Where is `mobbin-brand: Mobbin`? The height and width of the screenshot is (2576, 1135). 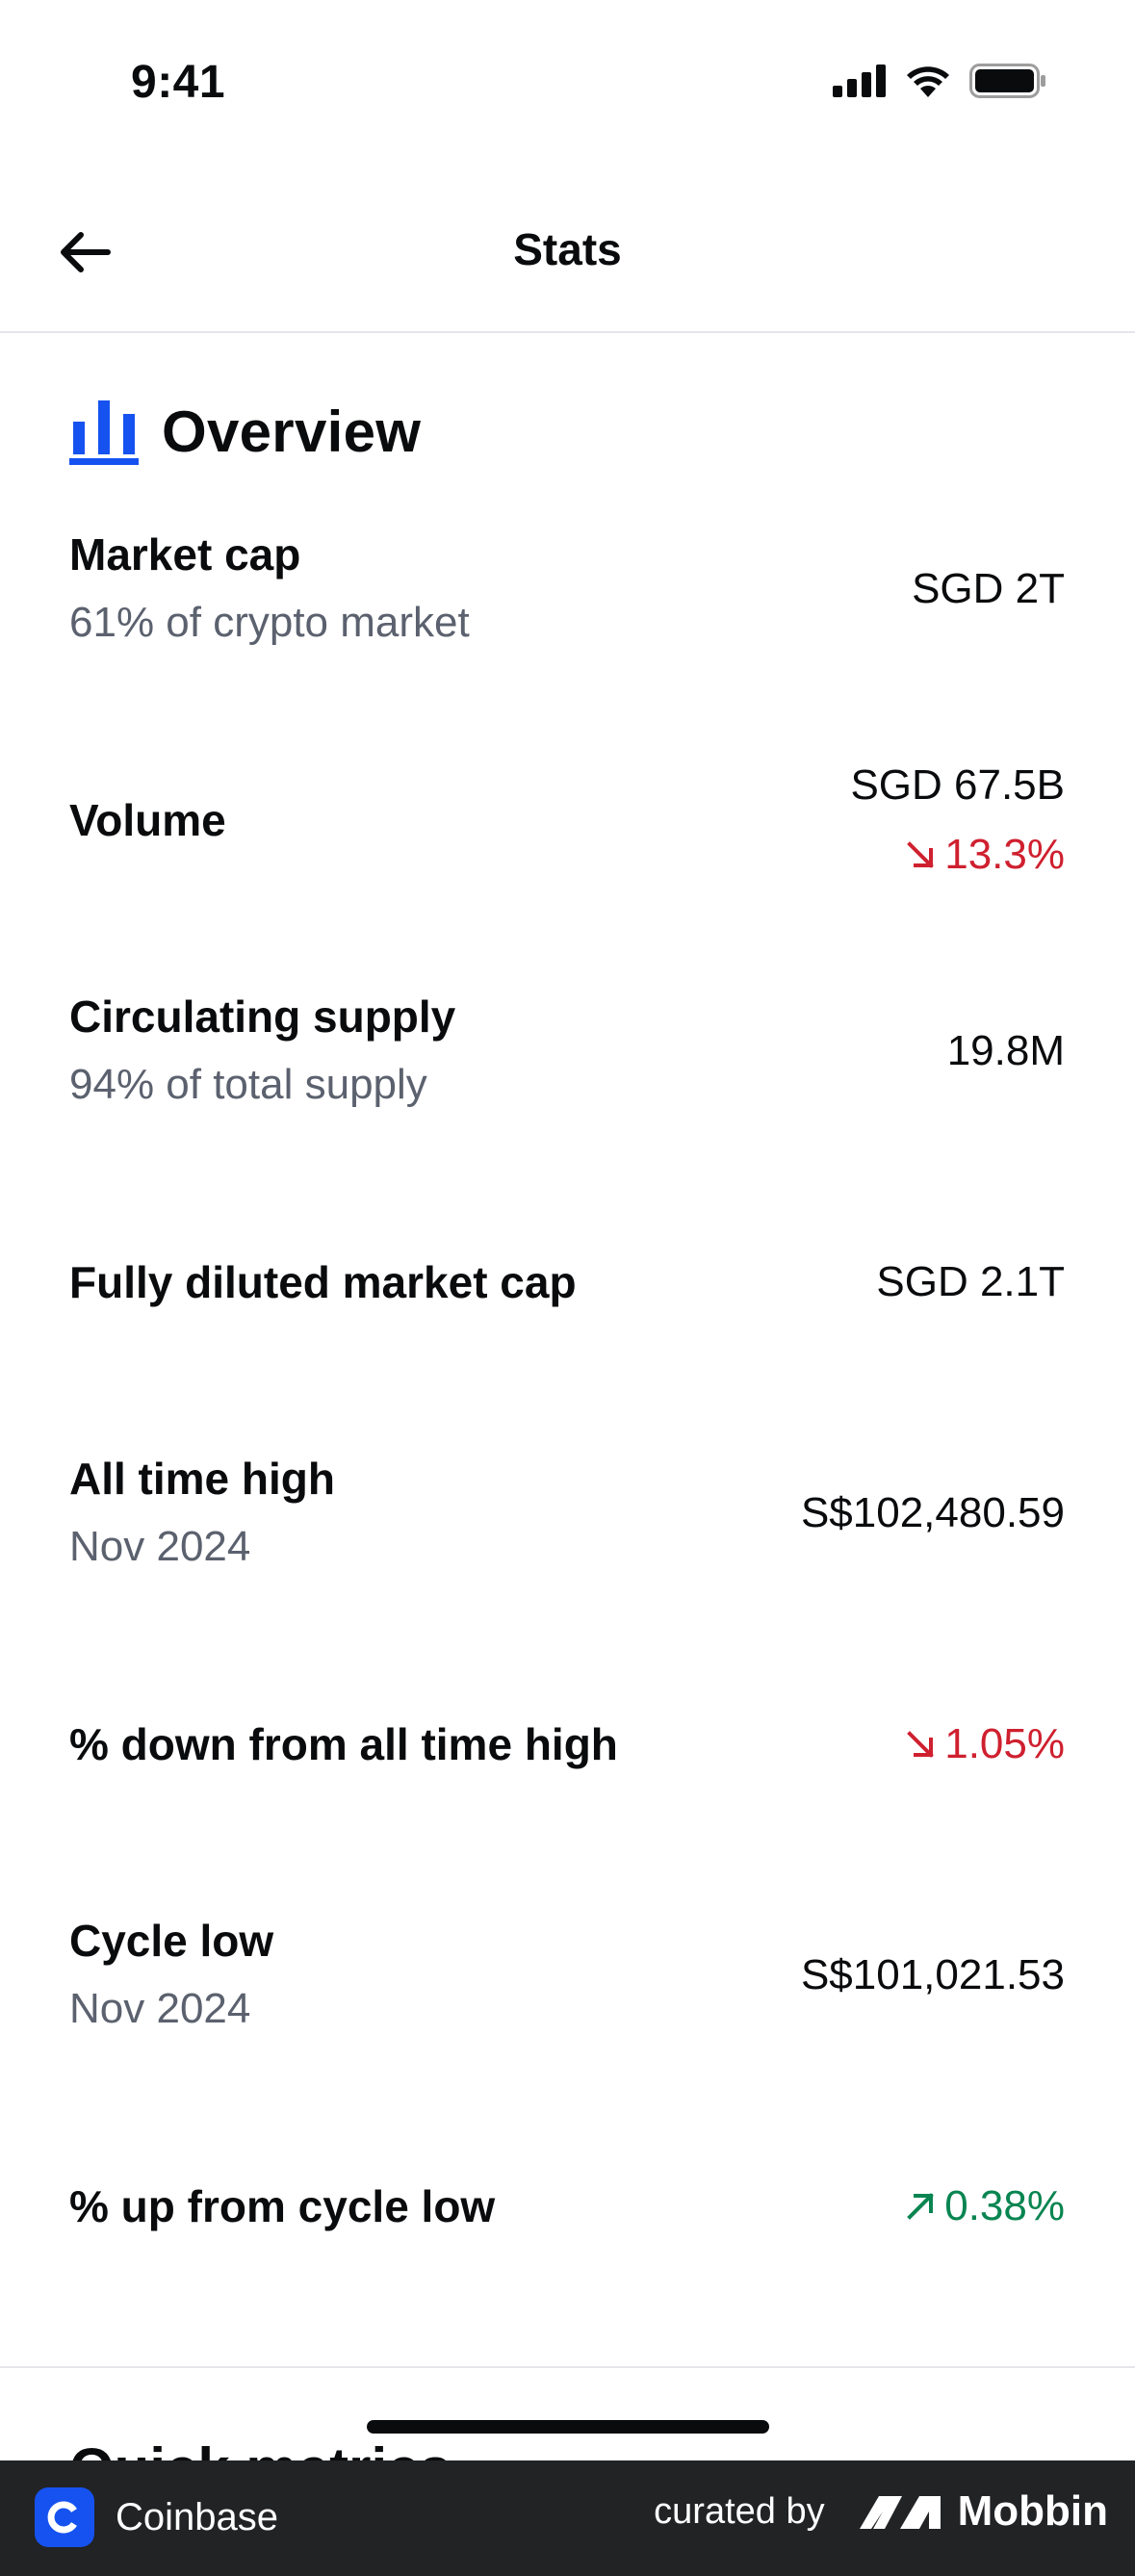 mobbin-brand: Mobbin is located at coordinates (983, 2511).